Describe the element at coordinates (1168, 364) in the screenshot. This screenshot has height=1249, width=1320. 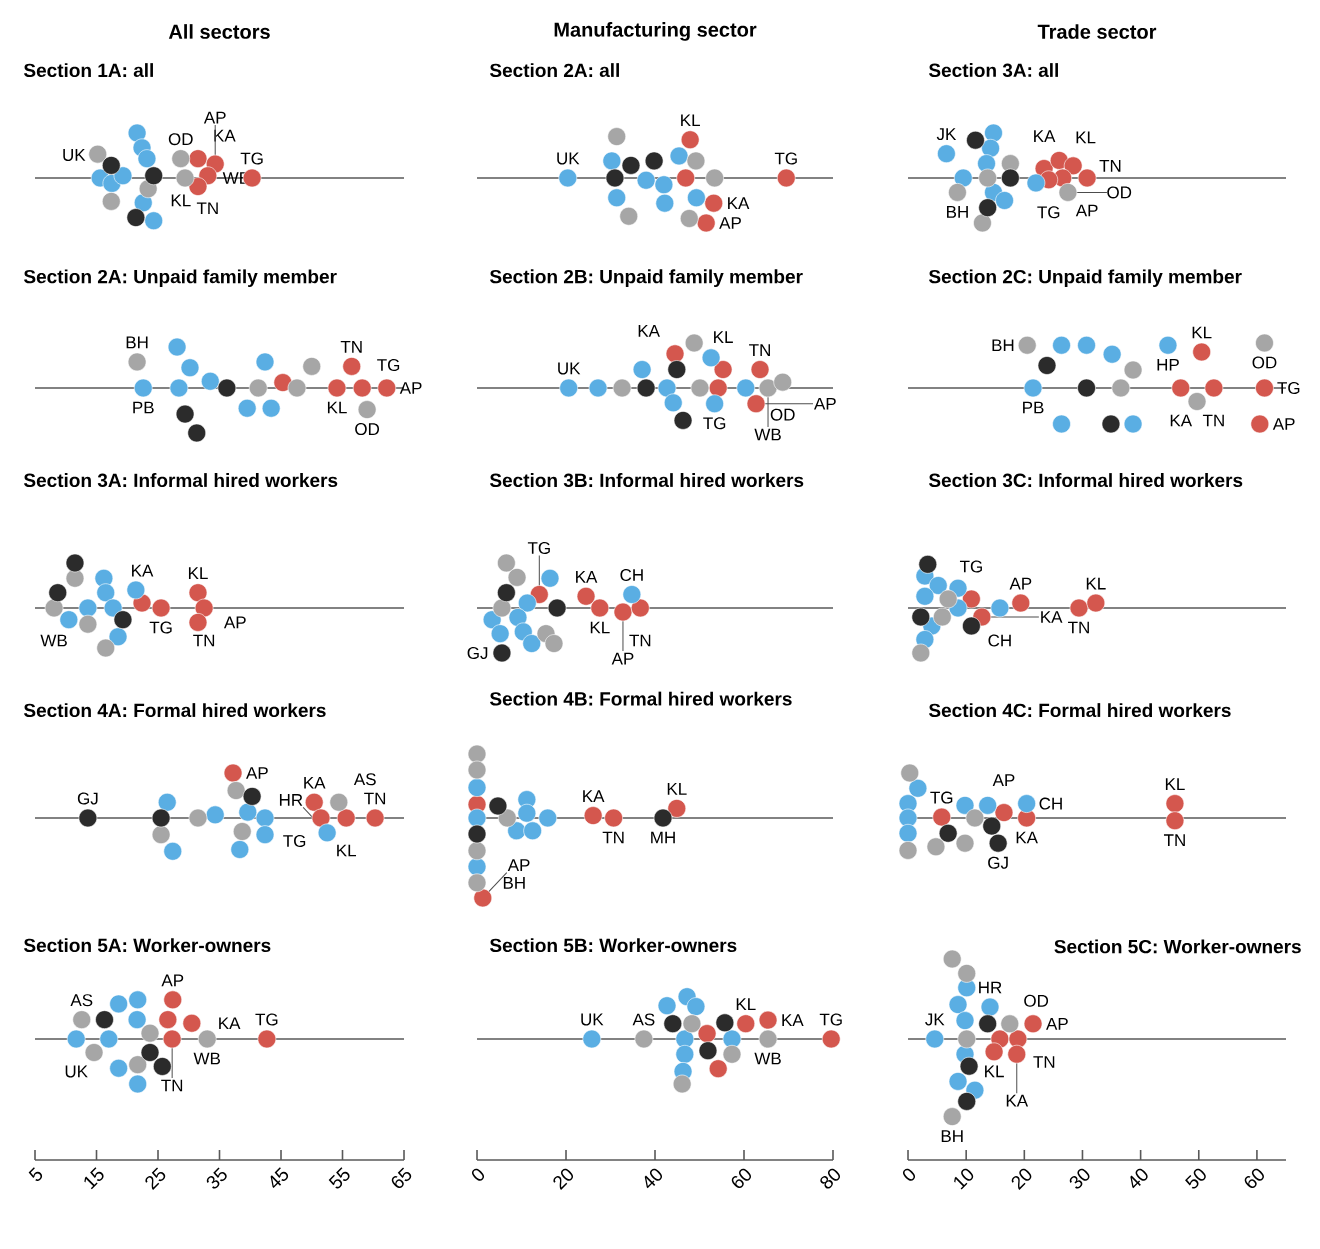
I see `annotation: HP` at that location.